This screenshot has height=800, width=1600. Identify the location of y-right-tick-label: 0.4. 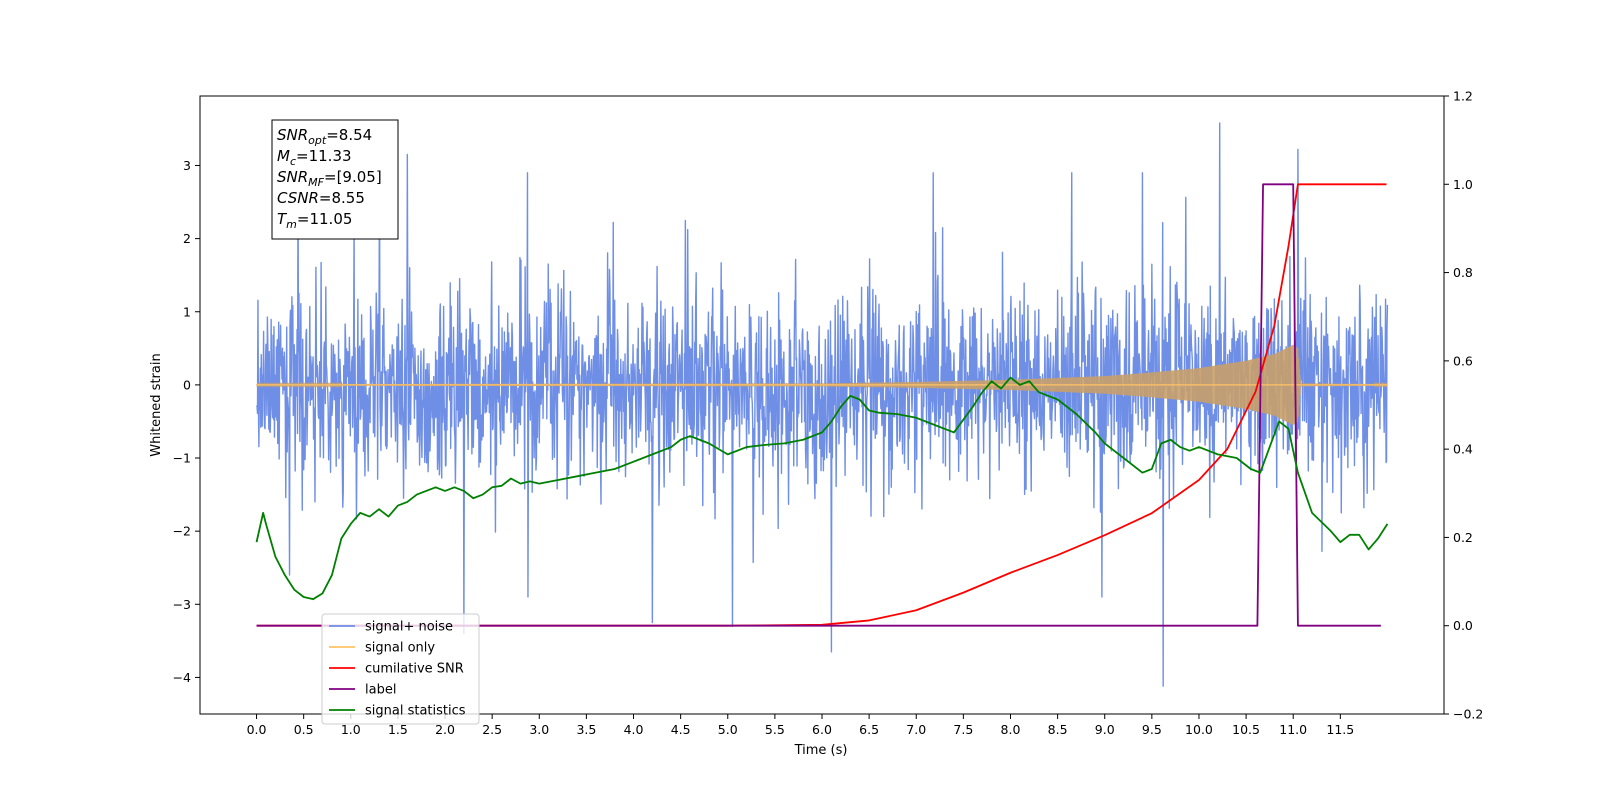
(1463, 449).